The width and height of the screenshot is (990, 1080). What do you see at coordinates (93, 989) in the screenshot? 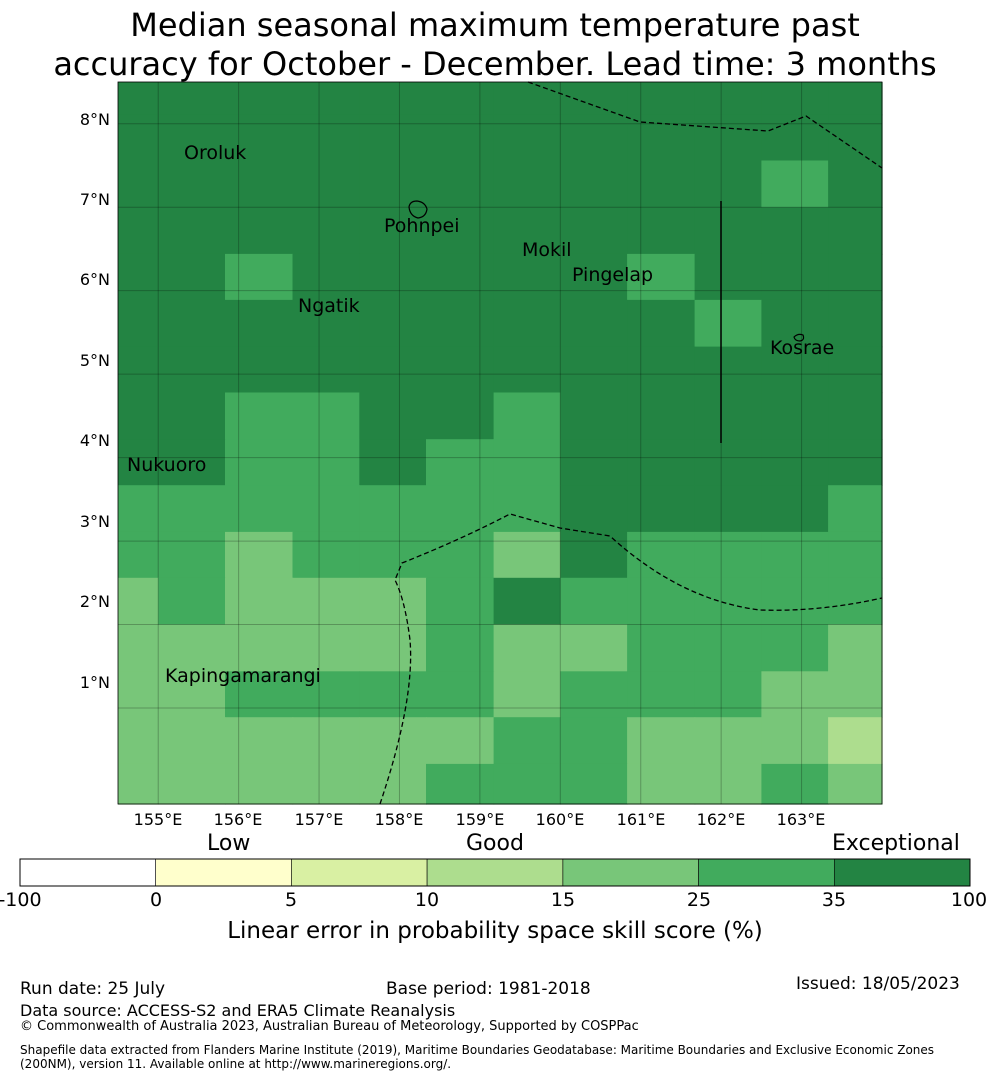
I see `run-date: Run date: 25 July` at bounding box center [93, 989].